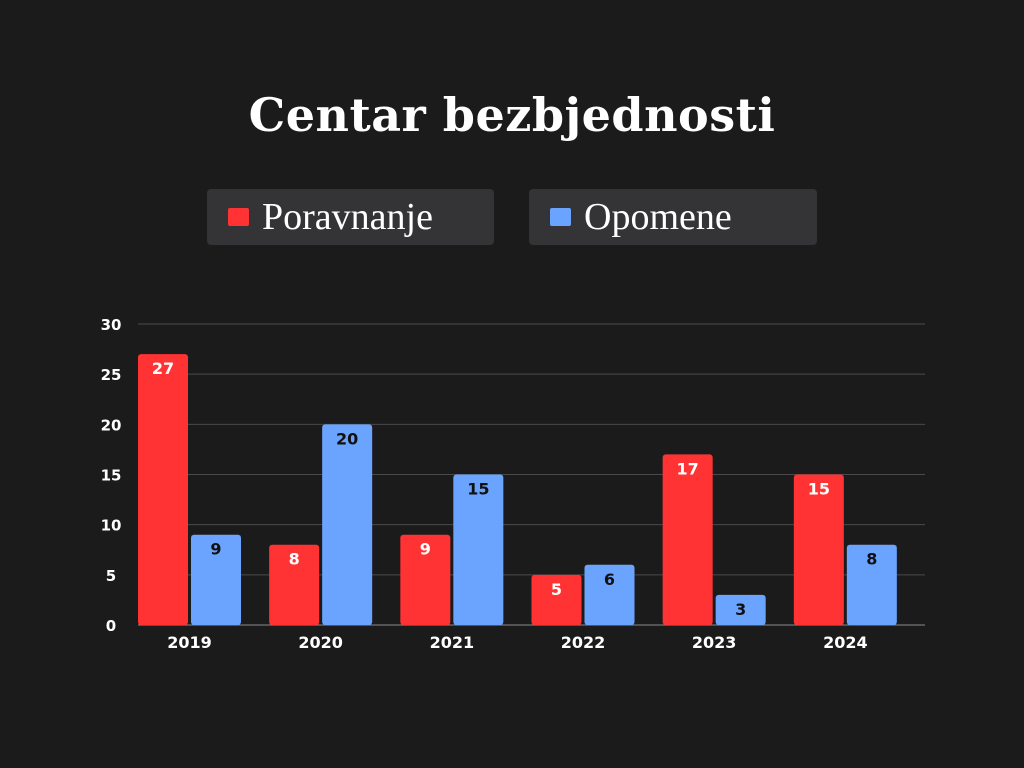 The image size is (1024, 768). What do you see at coordinates (658, 217) in the screenshot?
I see `legend-label-opomene: Opomene` at bounding box center [658, 217].